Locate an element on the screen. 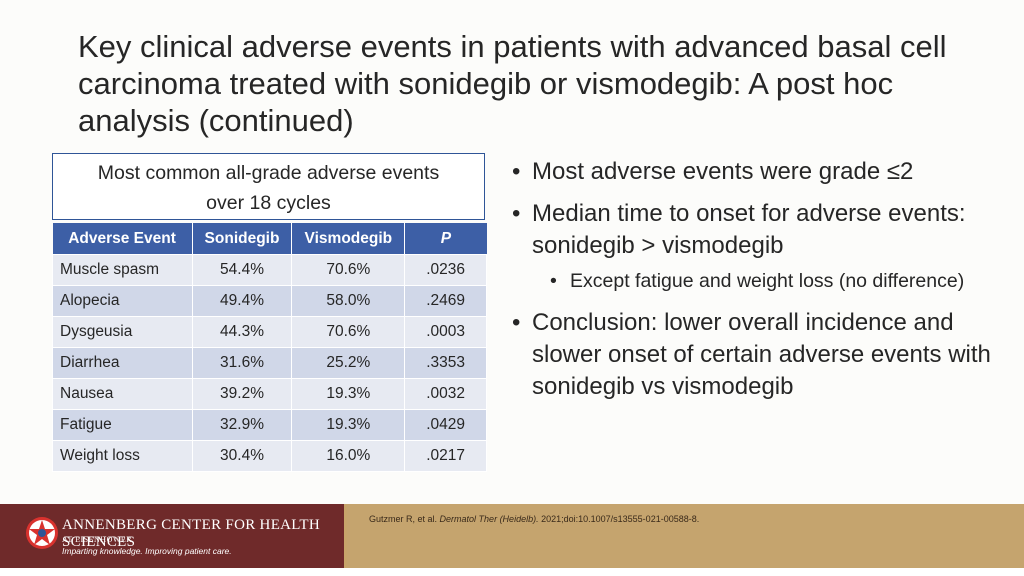  cell-p: .0429 is located at coordinates (445, 425).